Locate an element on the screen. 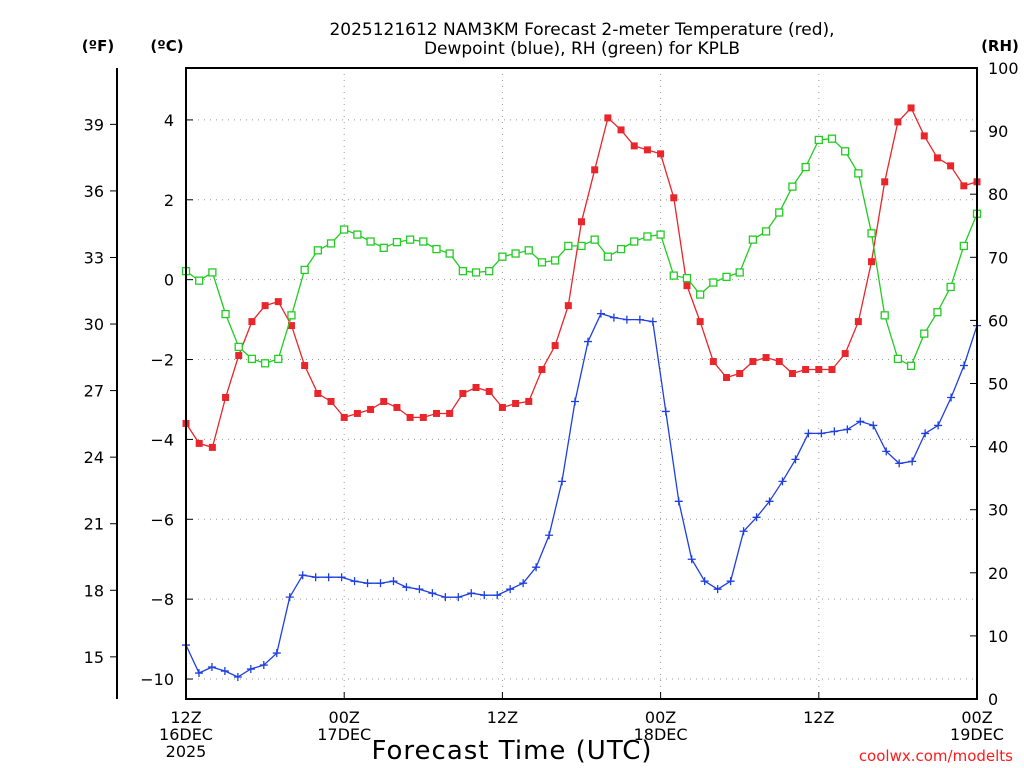  x-axis-label: Forecast Time (UTC) is located at coordinates (511, 751).